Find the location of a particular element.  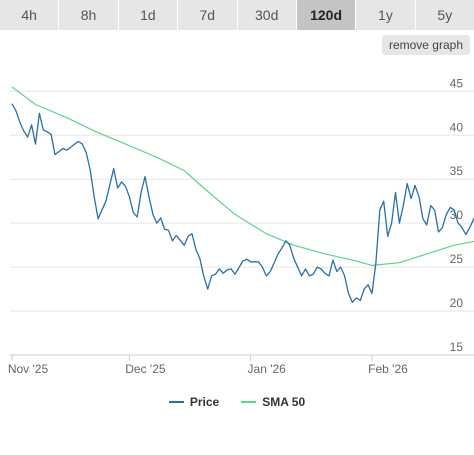

legend-label-price: Price is located at coordinates (204, 402).